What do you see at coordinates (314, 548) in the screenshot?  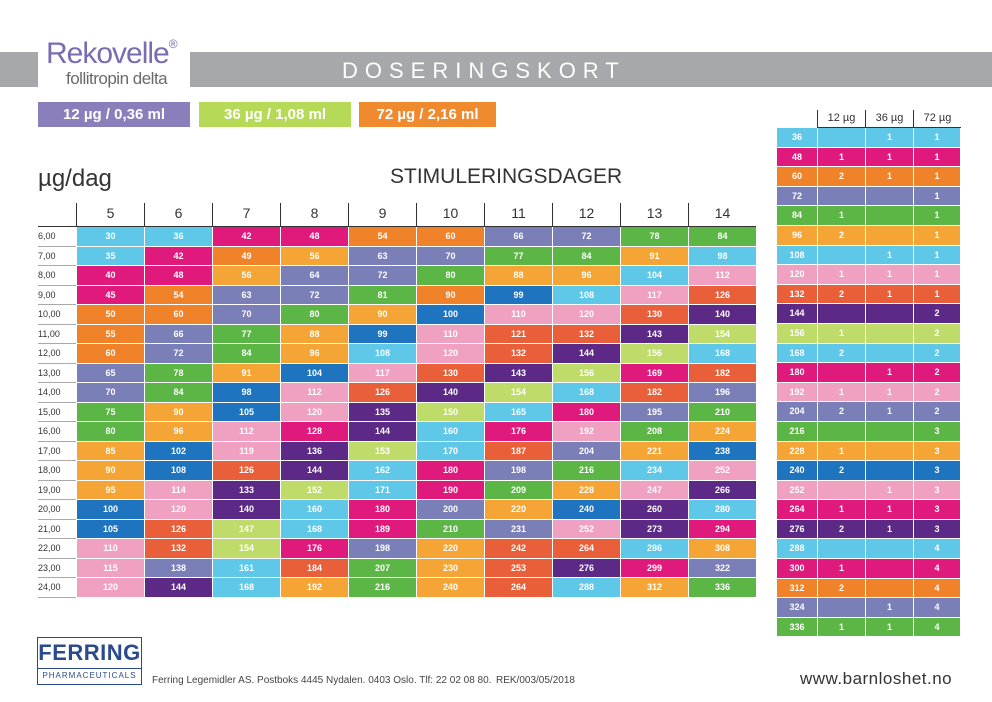 I see `total-dose-cell: 176` at bounding box center [314, 548].